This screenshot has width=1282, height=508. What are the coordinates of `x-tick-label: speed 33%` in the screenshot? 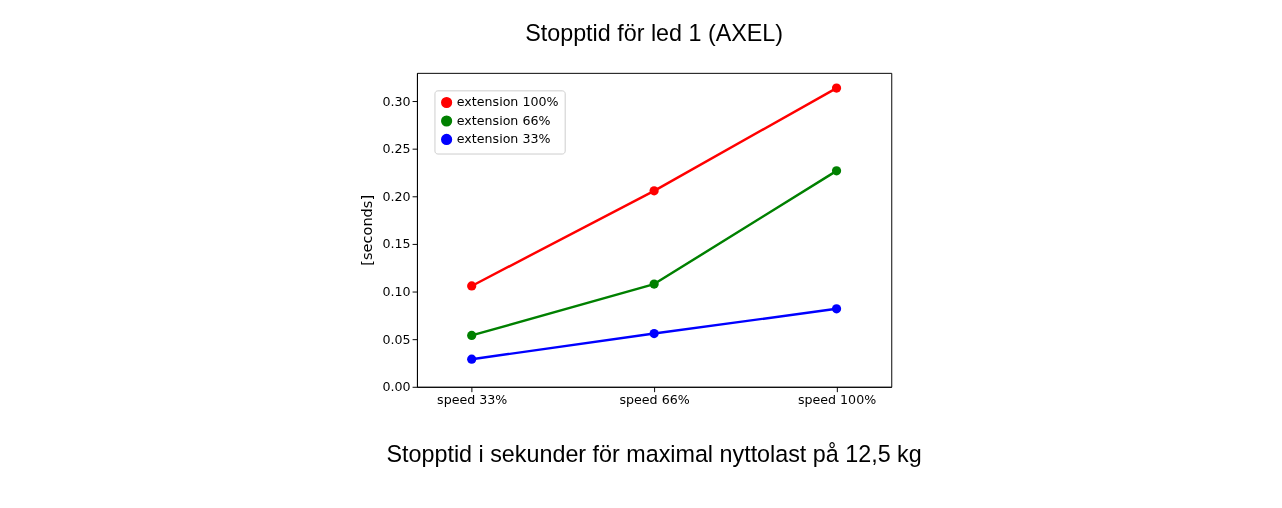 It's located at (472, 399).